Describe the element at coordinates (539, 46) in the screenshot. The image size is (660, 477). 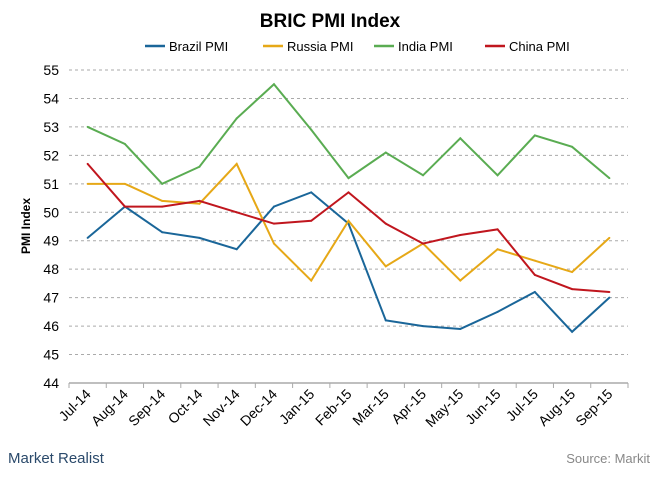
I see `legend-label: China PMI` at that location.